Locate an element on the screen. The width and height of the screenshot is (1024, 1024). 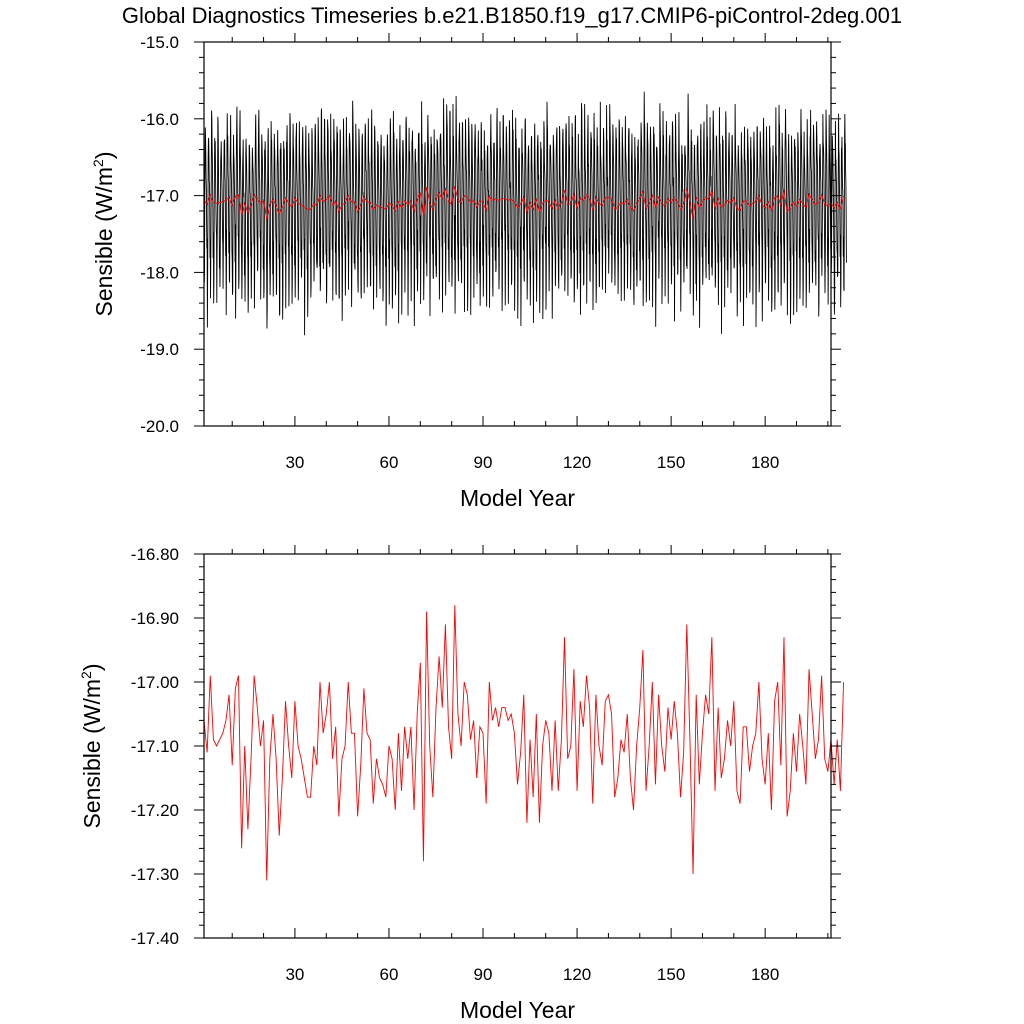
bottom-y-tick-label: -17.10 is located at coordinates (155, 746).